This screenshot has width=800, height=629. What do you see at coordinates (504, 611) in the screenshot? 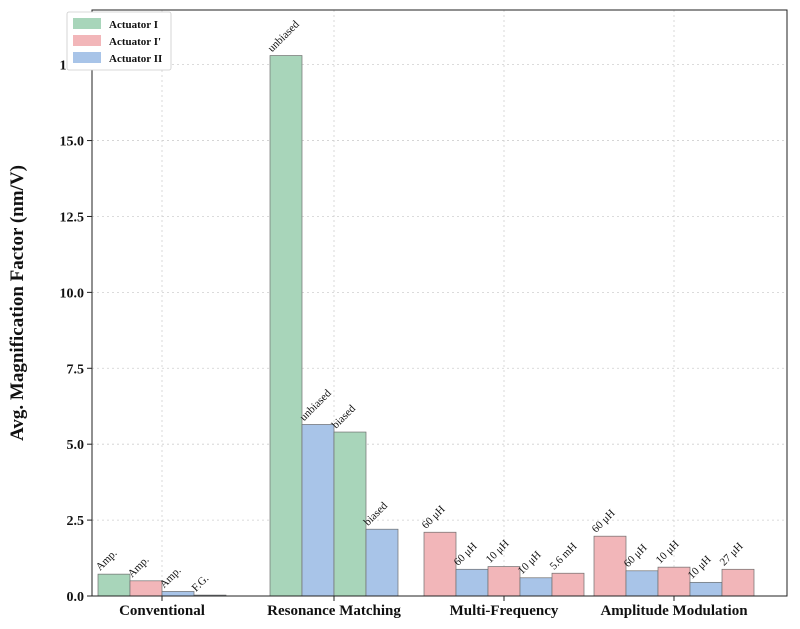
I see `x-category-label: Multi-Frequency` at bounding box center [504, 611].